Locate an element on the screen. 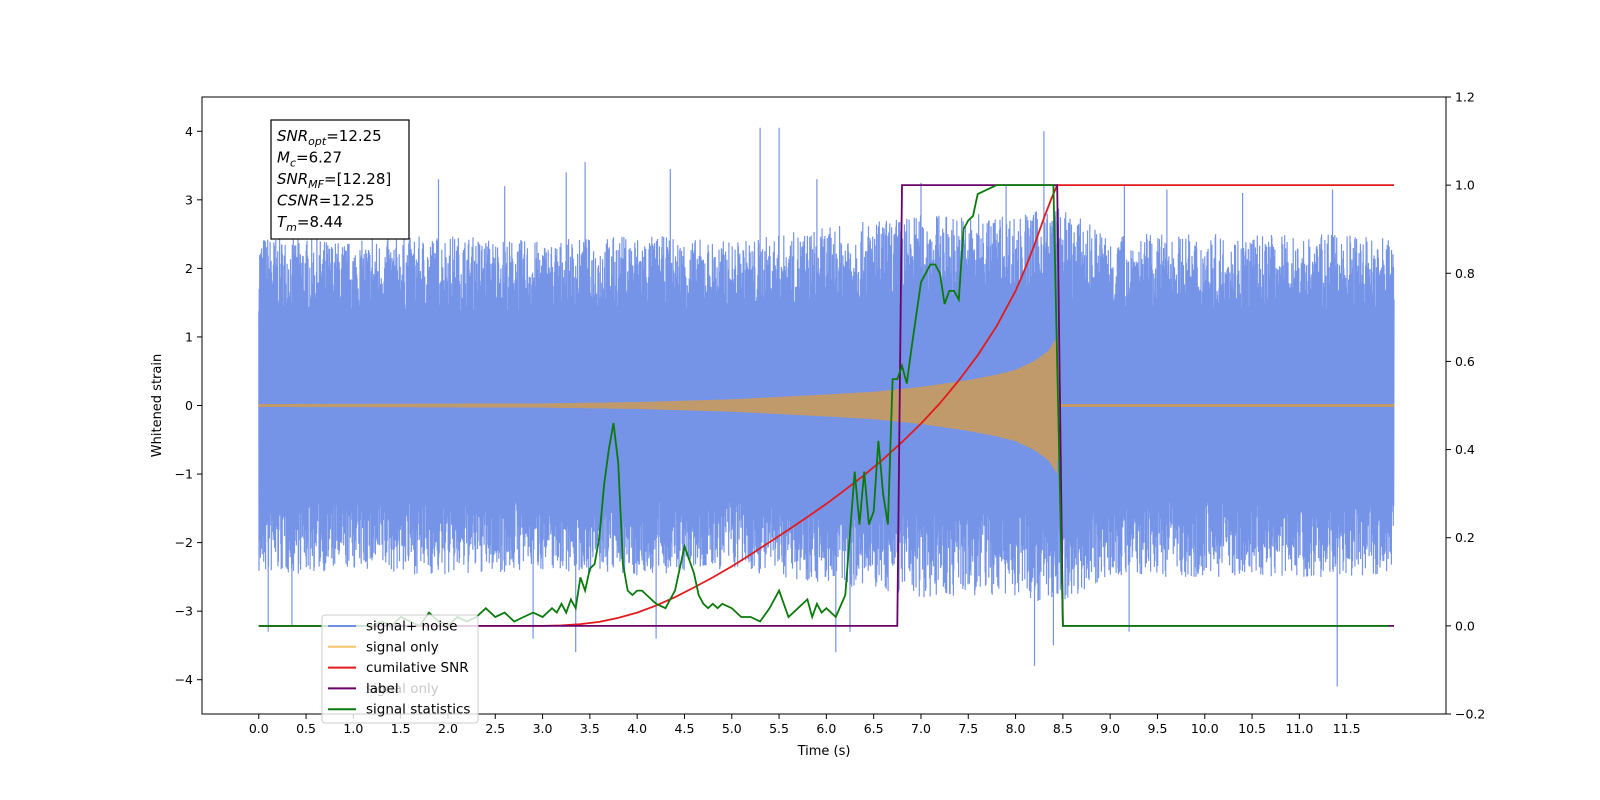  x-tick-label: 6.0 is located at coordinates (826, 728).